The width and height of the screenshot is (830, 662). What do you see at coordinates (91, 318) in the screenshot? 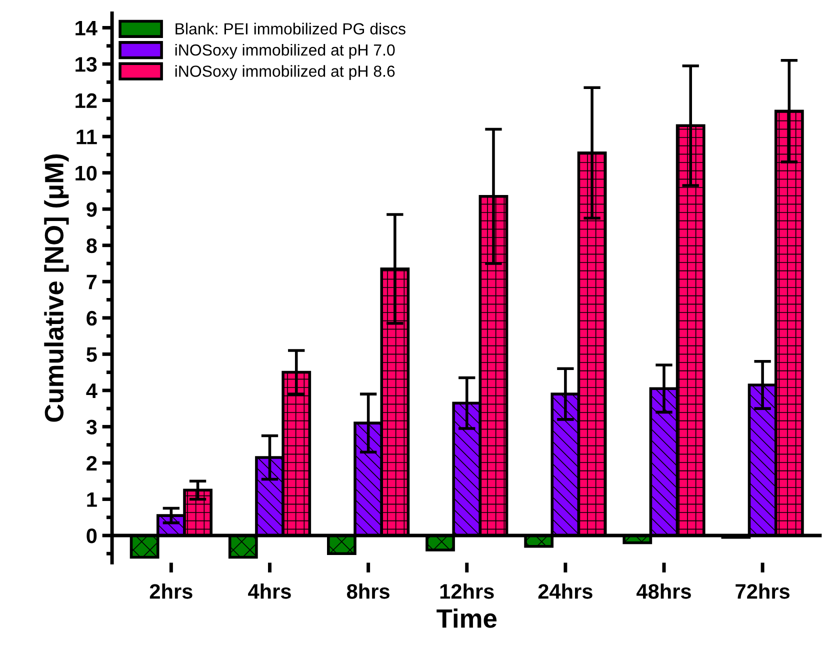
I see `y-tick-label: 6` at bounding box center [91, 318].